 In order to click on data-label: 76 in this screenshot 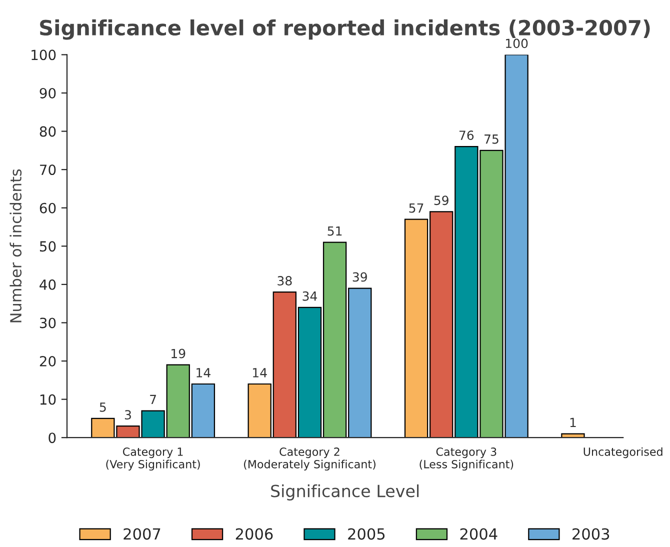, I will do `click(466, 135)`.